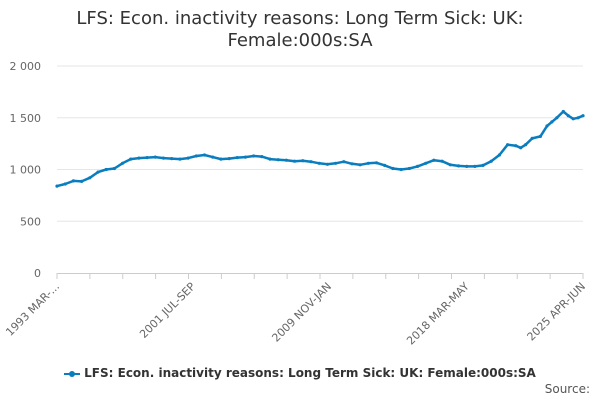 This screenshot has height=400, width=600. What do you see at coordinates (557, 312) in the screenshot?
I see `x-tick-label: 2025 APR-JUN` at bounding box center [557, 312].